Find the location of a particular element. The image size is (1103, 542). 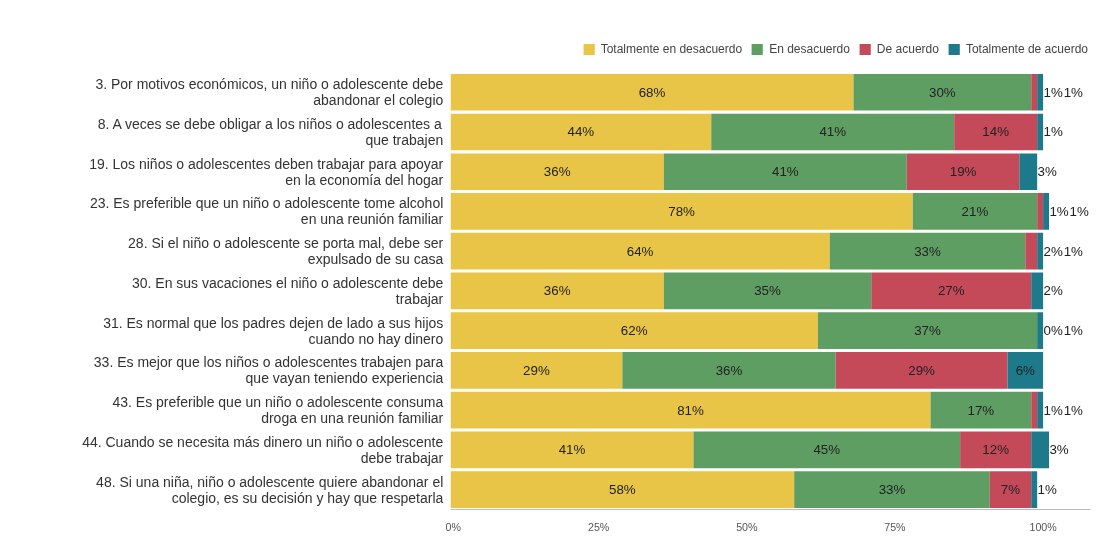

data-label: 44% is located at coordinates (581, 132).